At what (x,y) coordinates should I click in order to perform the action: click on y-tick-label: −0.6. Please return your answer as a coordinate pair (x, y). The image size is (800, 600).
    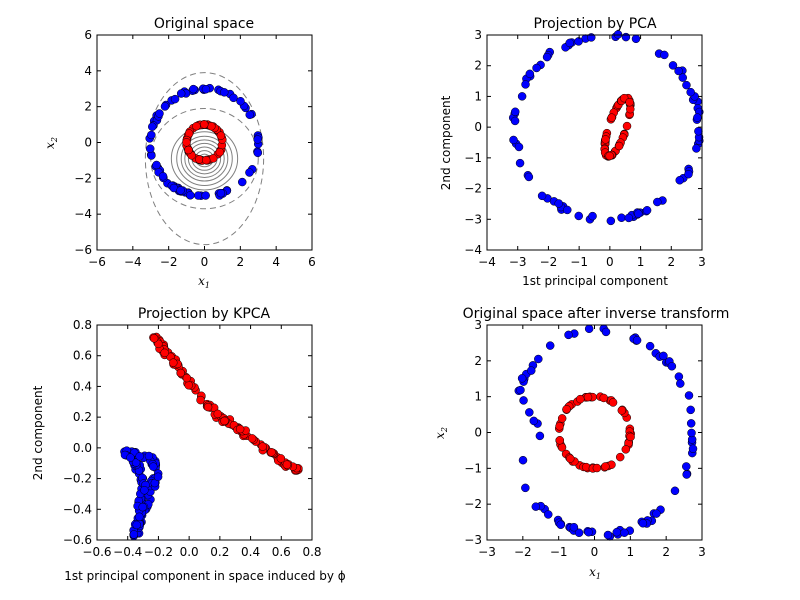
    Looking at the image, I should click on (77, 540).